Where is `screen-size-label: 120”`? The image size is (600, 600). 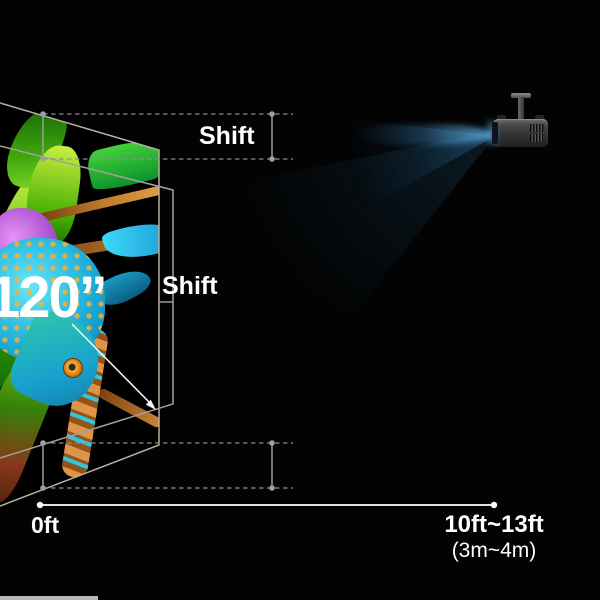 screen-size-label: 120” is located at coordinates (54, 297).